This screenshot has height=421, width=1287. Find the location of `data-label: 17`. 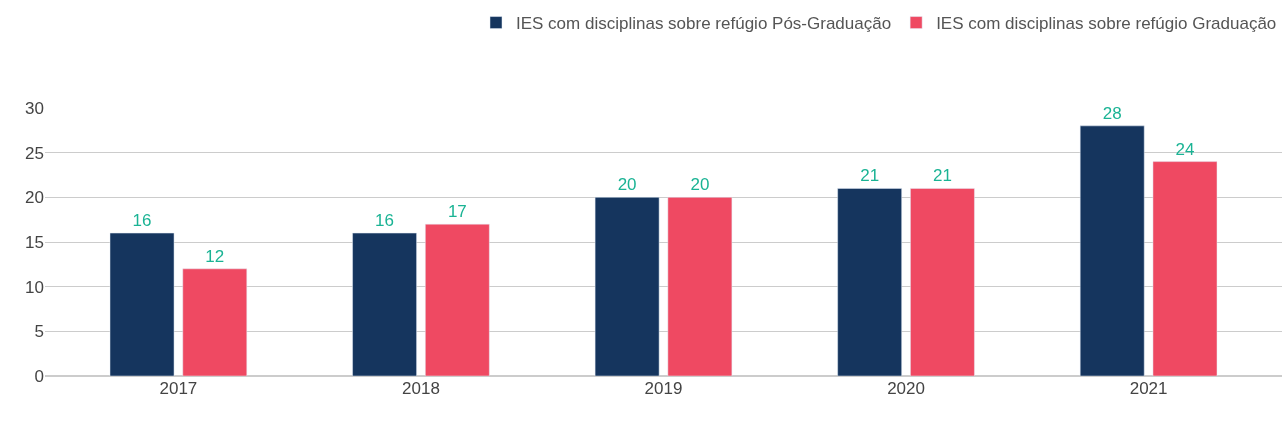

data-label: 17 is located at coordinates (457, 212).